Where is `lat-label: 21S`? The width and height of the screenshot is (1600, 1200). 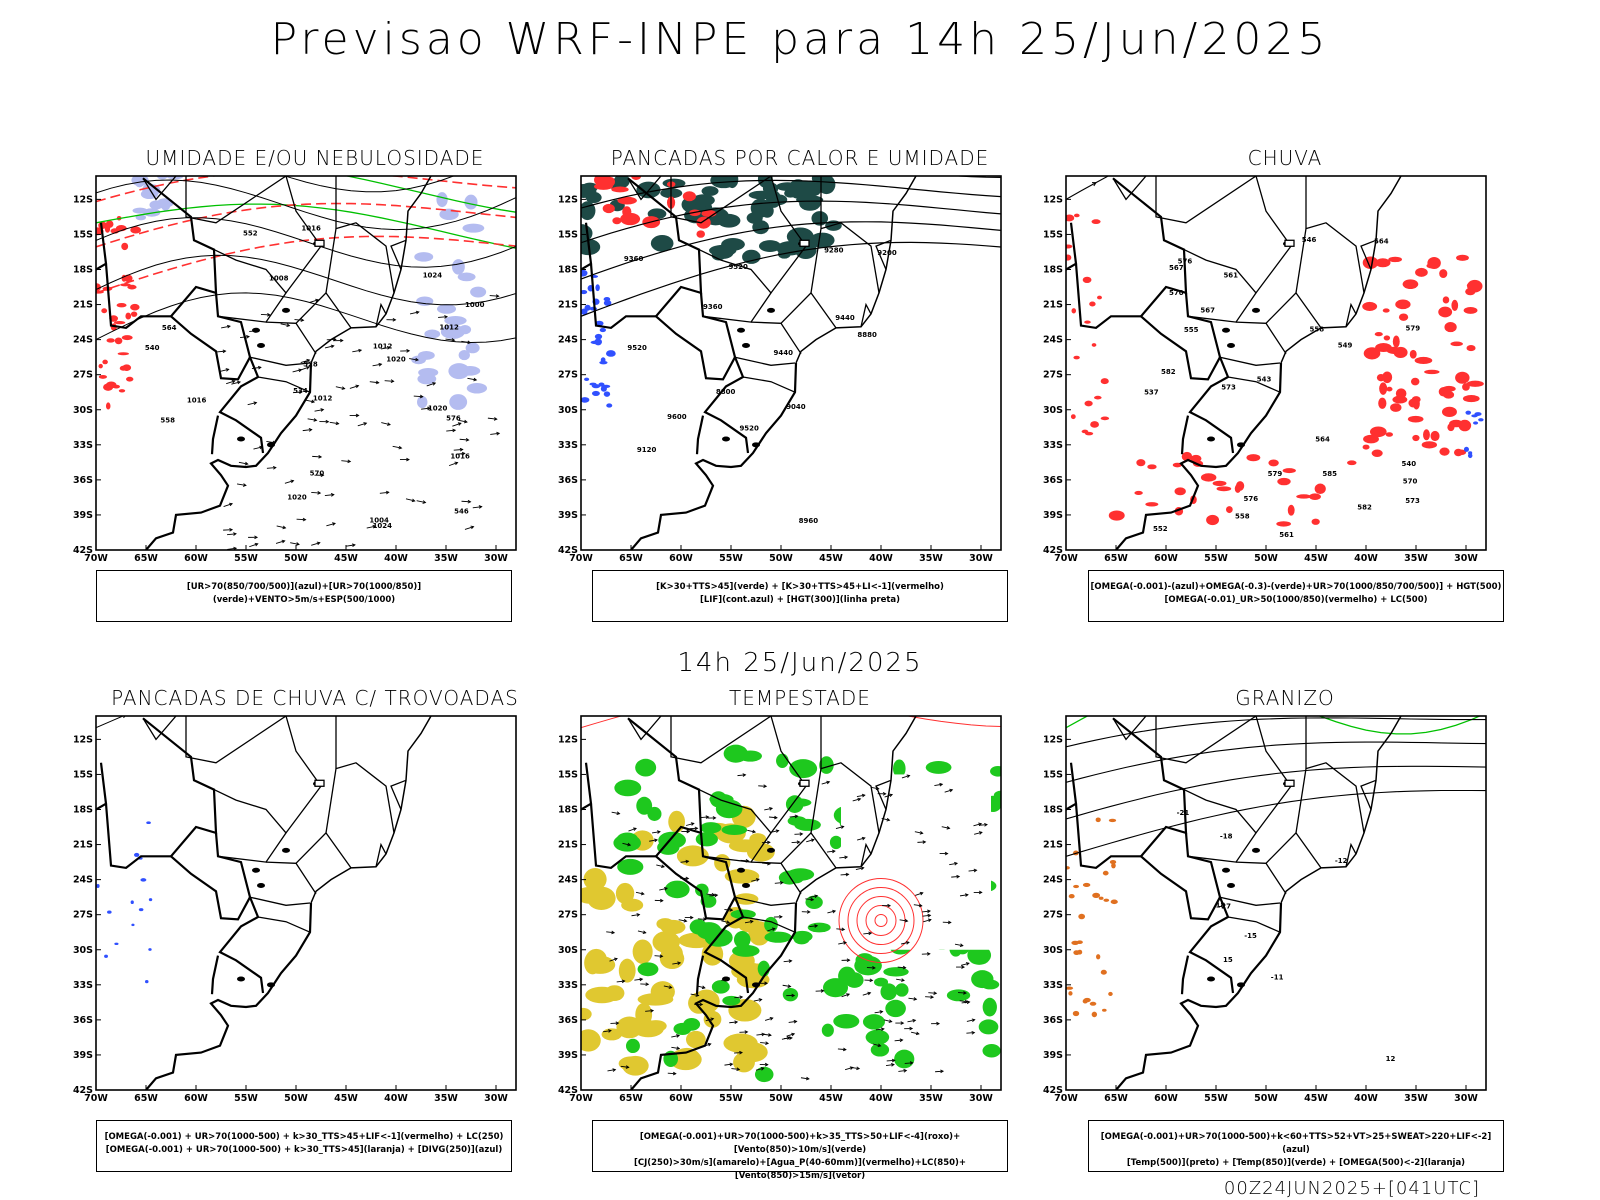 lat-label: 21S is located at coordinates (568, 845).